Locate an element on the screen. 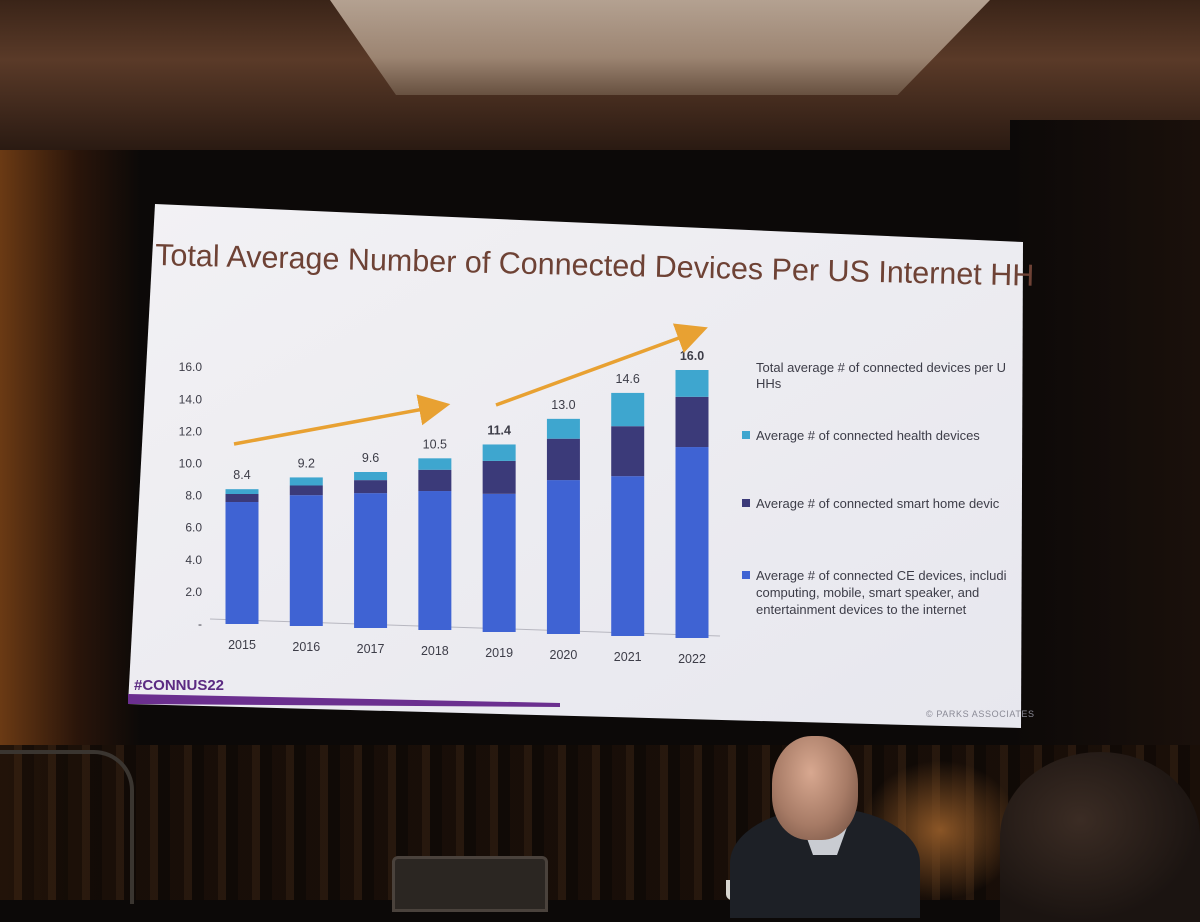 This screenshot has height=922, width=1200. y-tick-label: - is located at coordinates (200, 624).